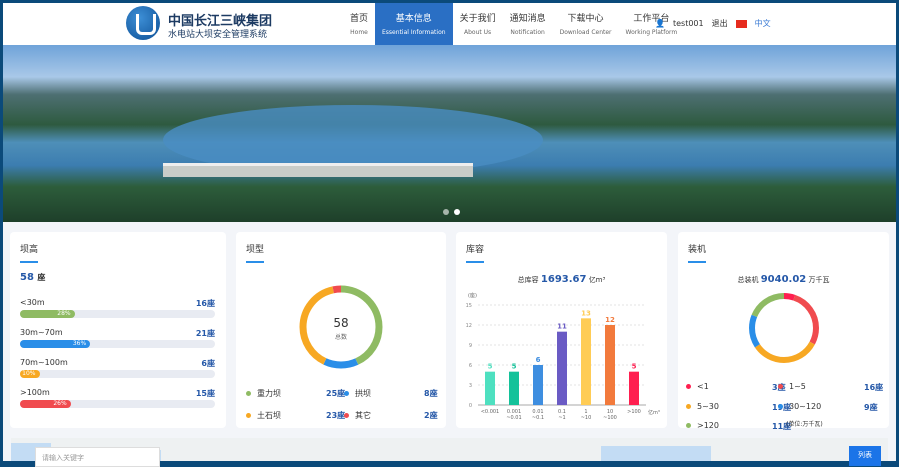  Describe the element at coordinates (318, 170) in the screenshot. I see `banner-dam` at that location.